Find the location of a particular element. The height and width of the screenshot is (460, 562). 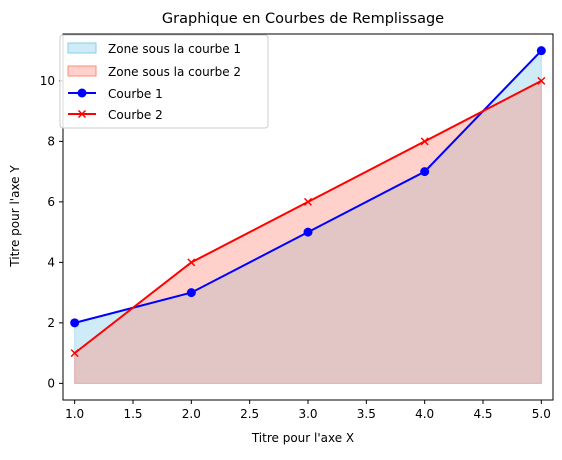

x-axis-ticks: 1.0 1.5 2.0 2.5 3.0 3.5 4.0 4.5 5.0 is located at coordinates (308, 410).